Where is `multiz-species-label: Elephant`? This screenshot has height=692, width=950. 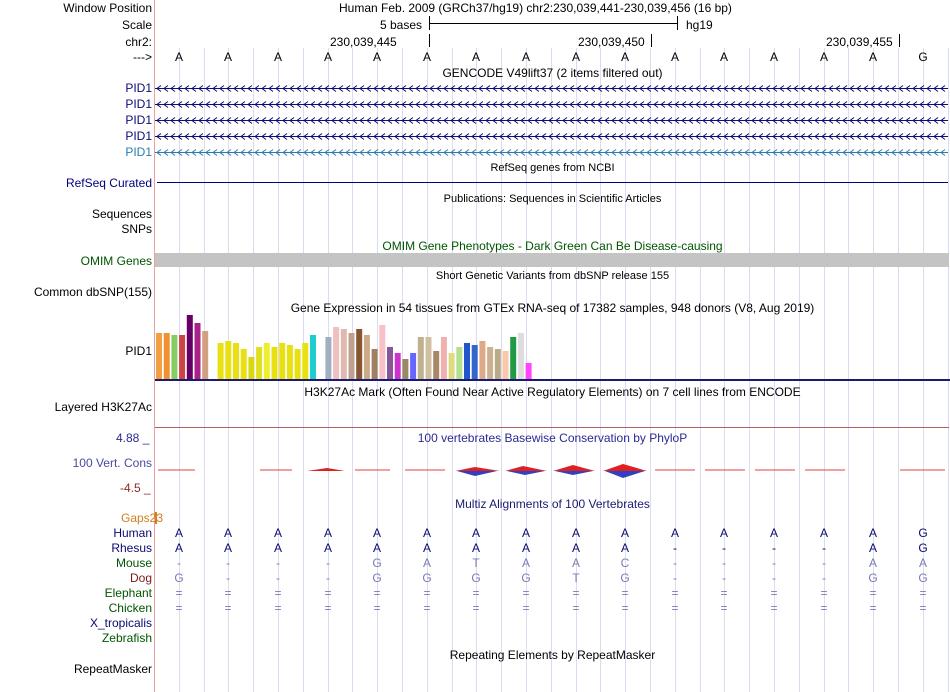
multiz-species-label: Elephant is located at coordinates (128, 593).